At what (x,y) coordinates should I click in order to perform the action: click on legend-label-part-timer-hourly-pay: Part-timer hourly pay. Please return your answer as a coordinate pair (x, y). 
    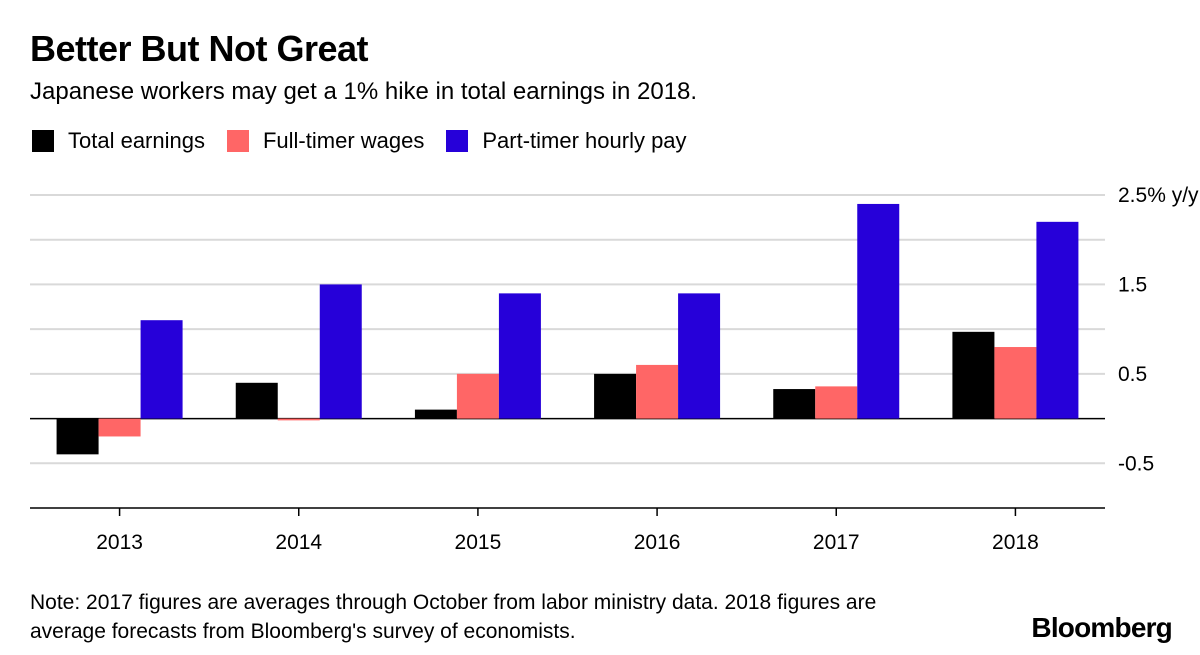
    Looking at the image, I should click on (584, 140).